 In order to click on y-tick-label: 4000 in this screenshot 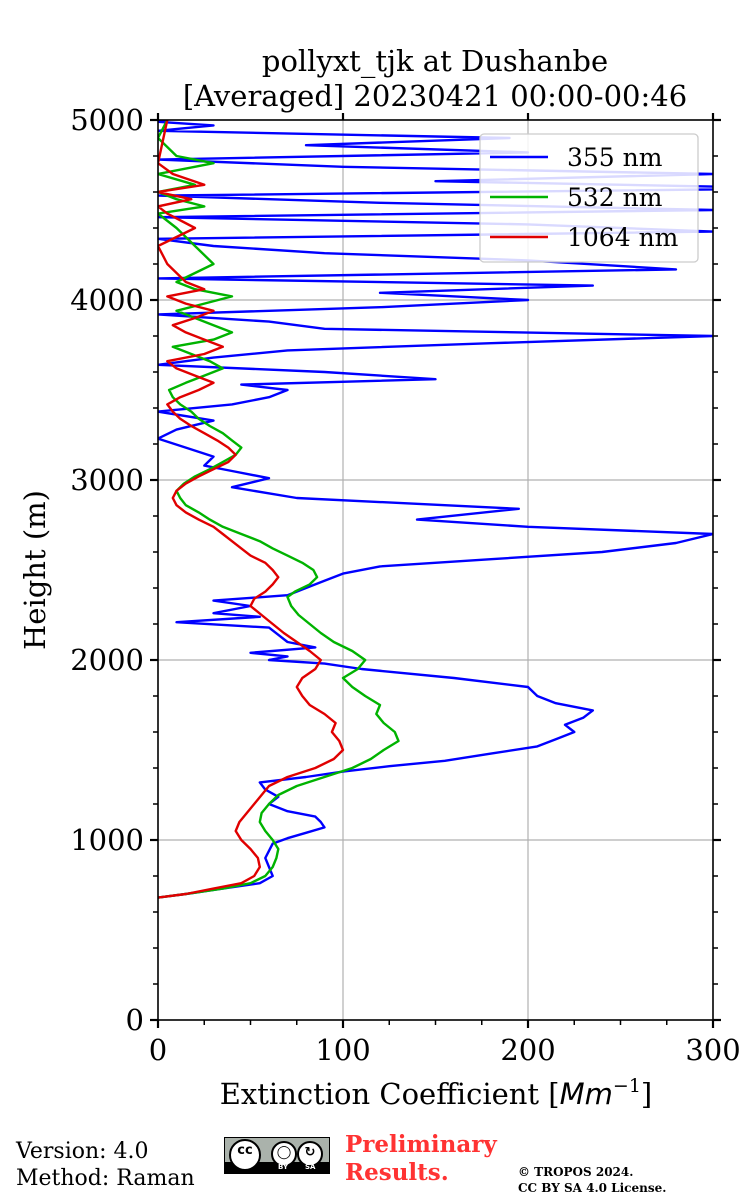, I will do `click(107, 300)`.